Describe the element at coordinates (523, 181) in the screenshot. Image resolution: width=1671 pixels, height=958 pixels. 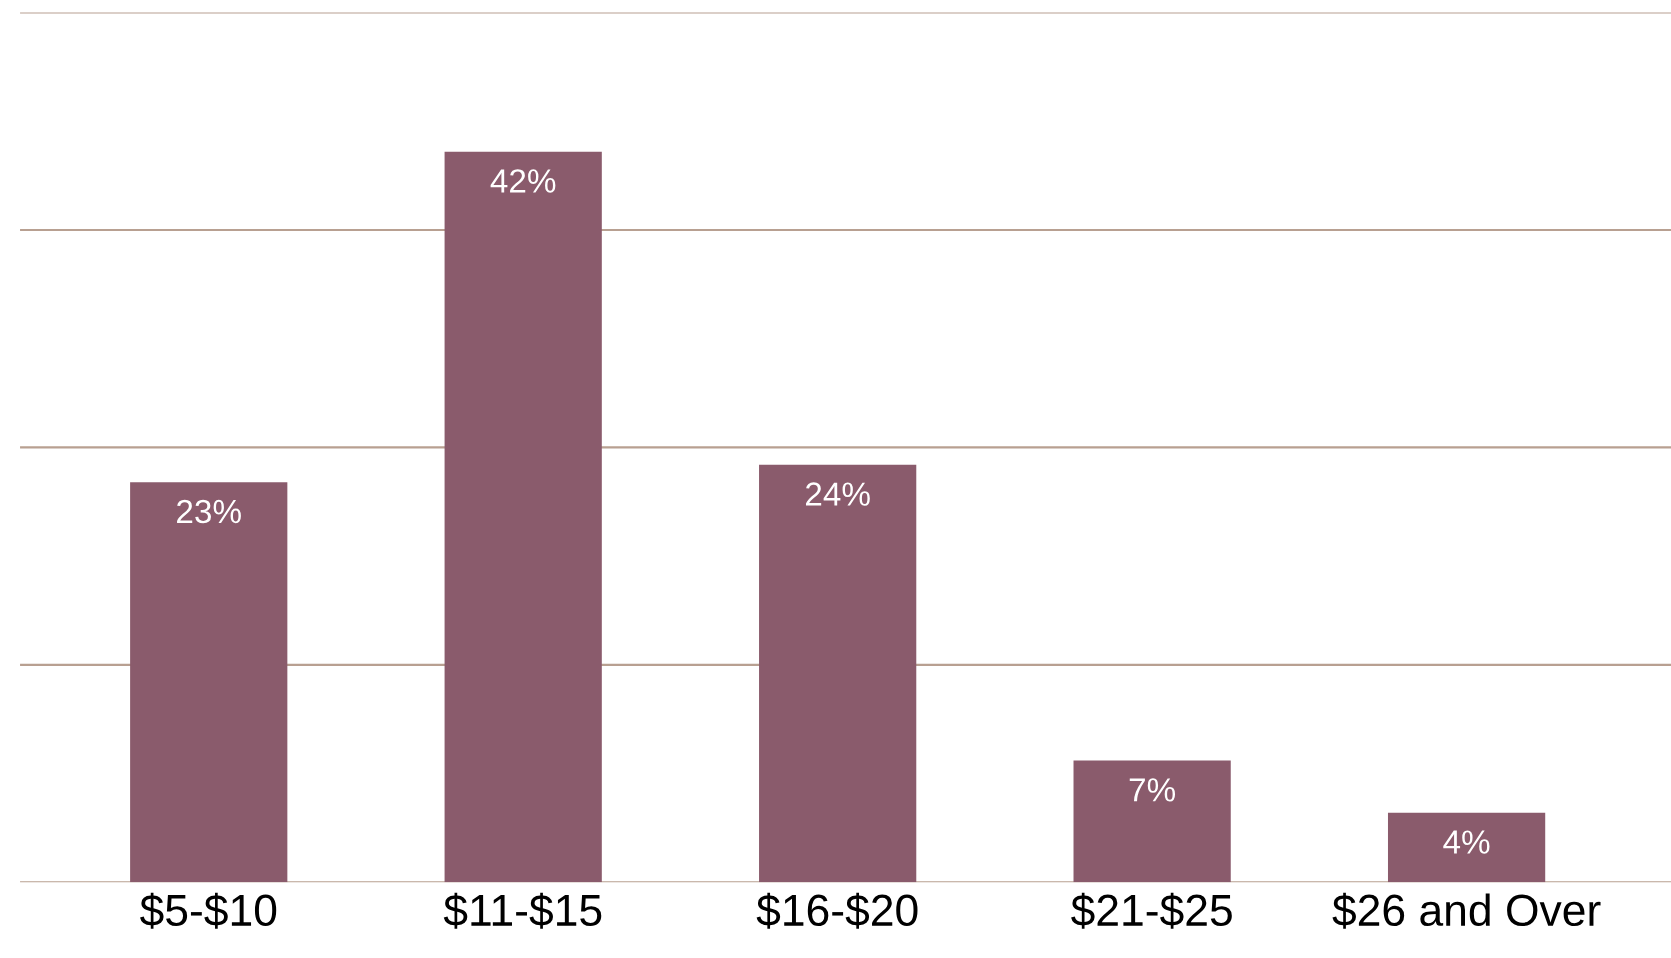
I see `data-label: 42%` at that location.